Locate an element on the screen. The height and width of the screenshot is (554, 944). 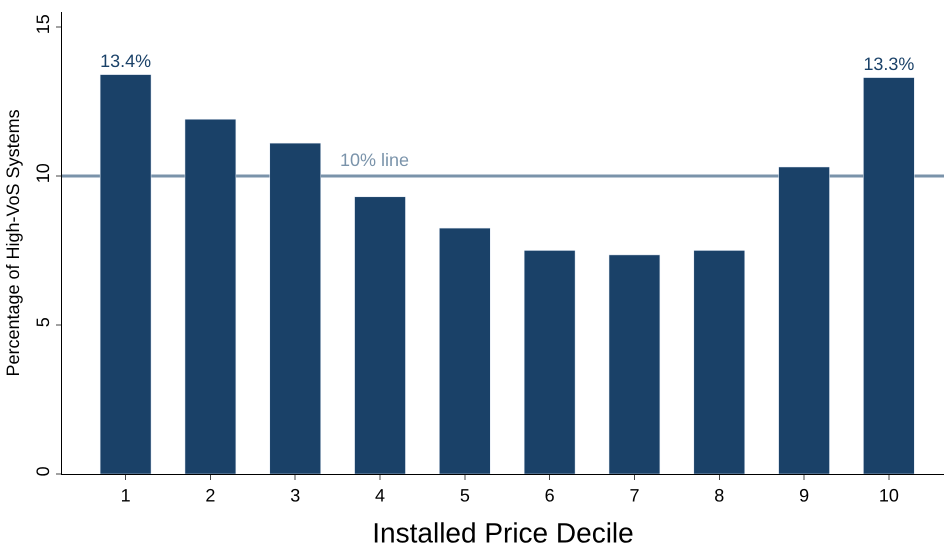
y-tick-label: 15 is located at coordinates (42, 24).